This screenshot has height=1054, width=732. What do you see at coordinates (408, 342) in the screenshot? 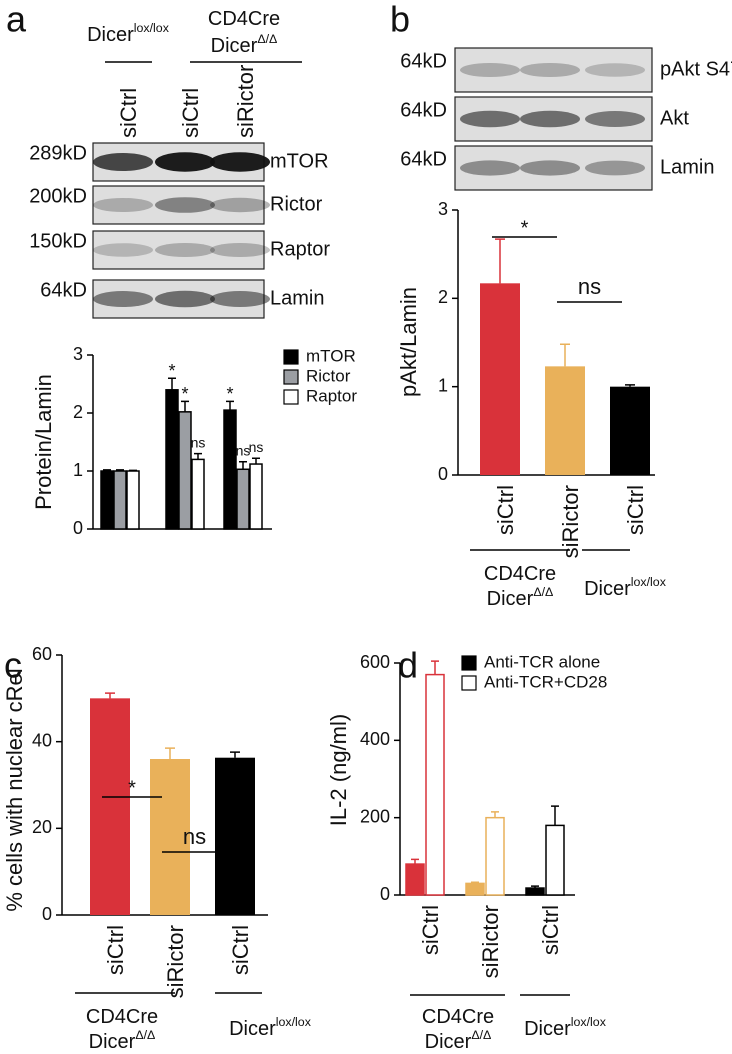
I see `y-axis-label: pAkt/Lamin` at bounding box center [408, 342].